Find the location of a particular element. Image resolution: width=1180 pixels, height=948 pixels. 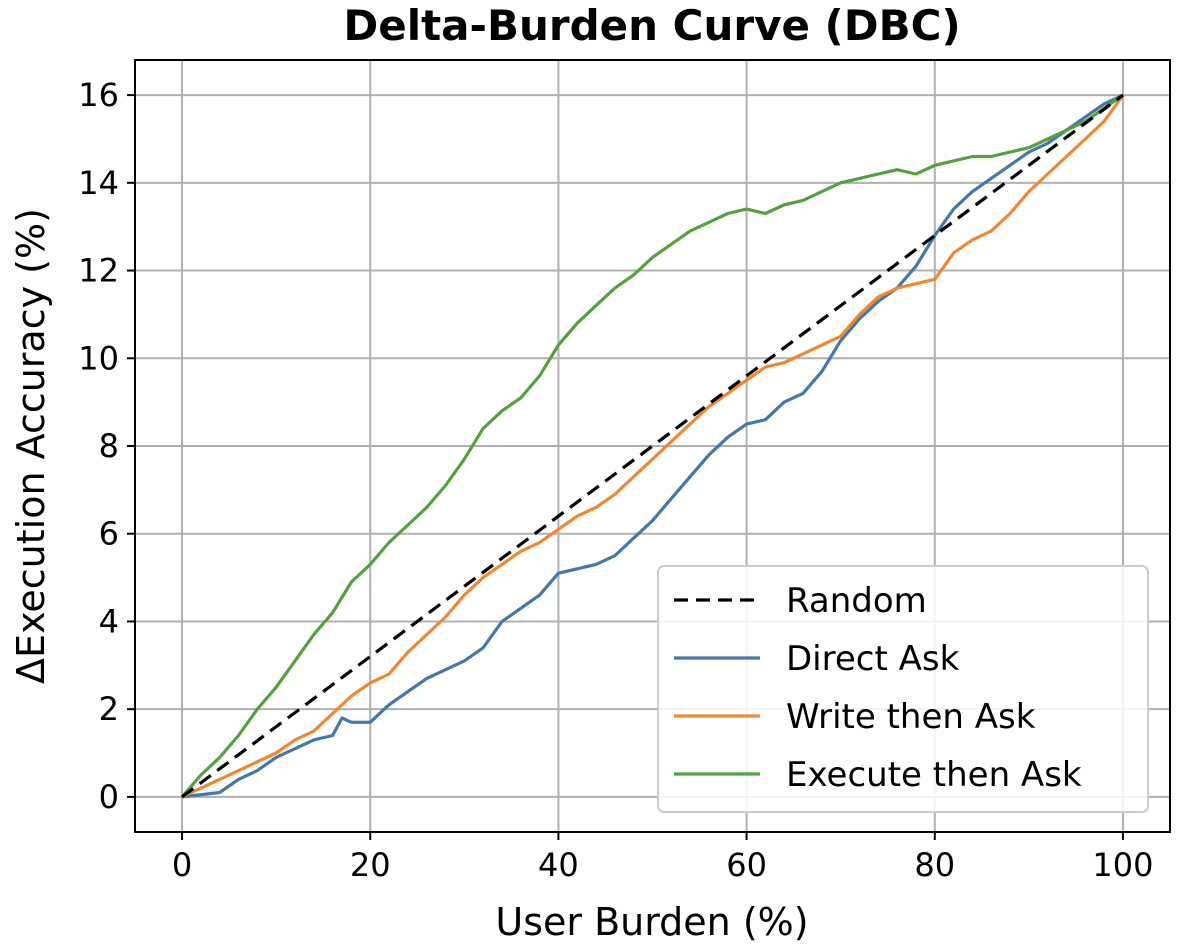

y-tick-label: 12 is located at coordinates (98, 271).